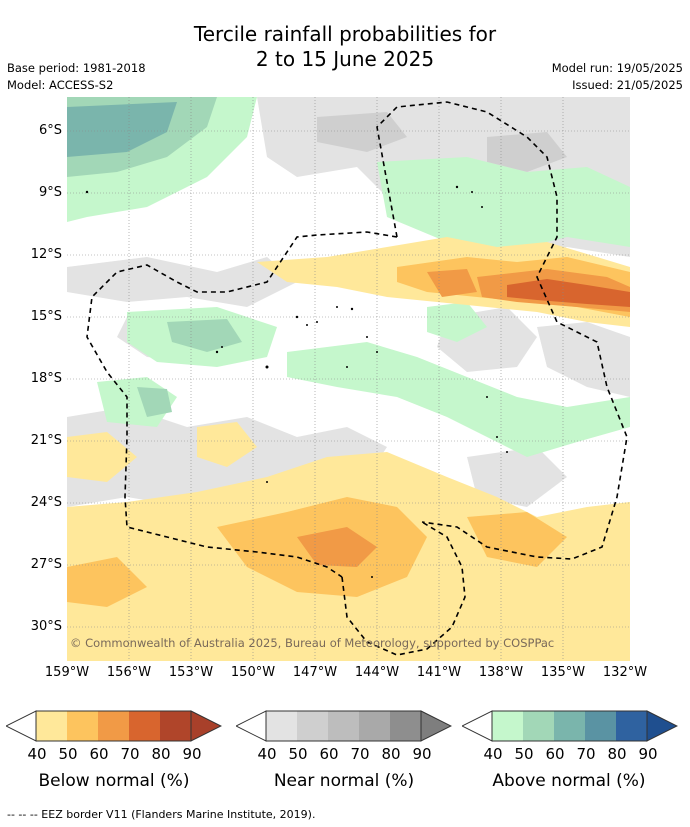  I want to click on lat-label-30s: 30°S, so click(46, 626).